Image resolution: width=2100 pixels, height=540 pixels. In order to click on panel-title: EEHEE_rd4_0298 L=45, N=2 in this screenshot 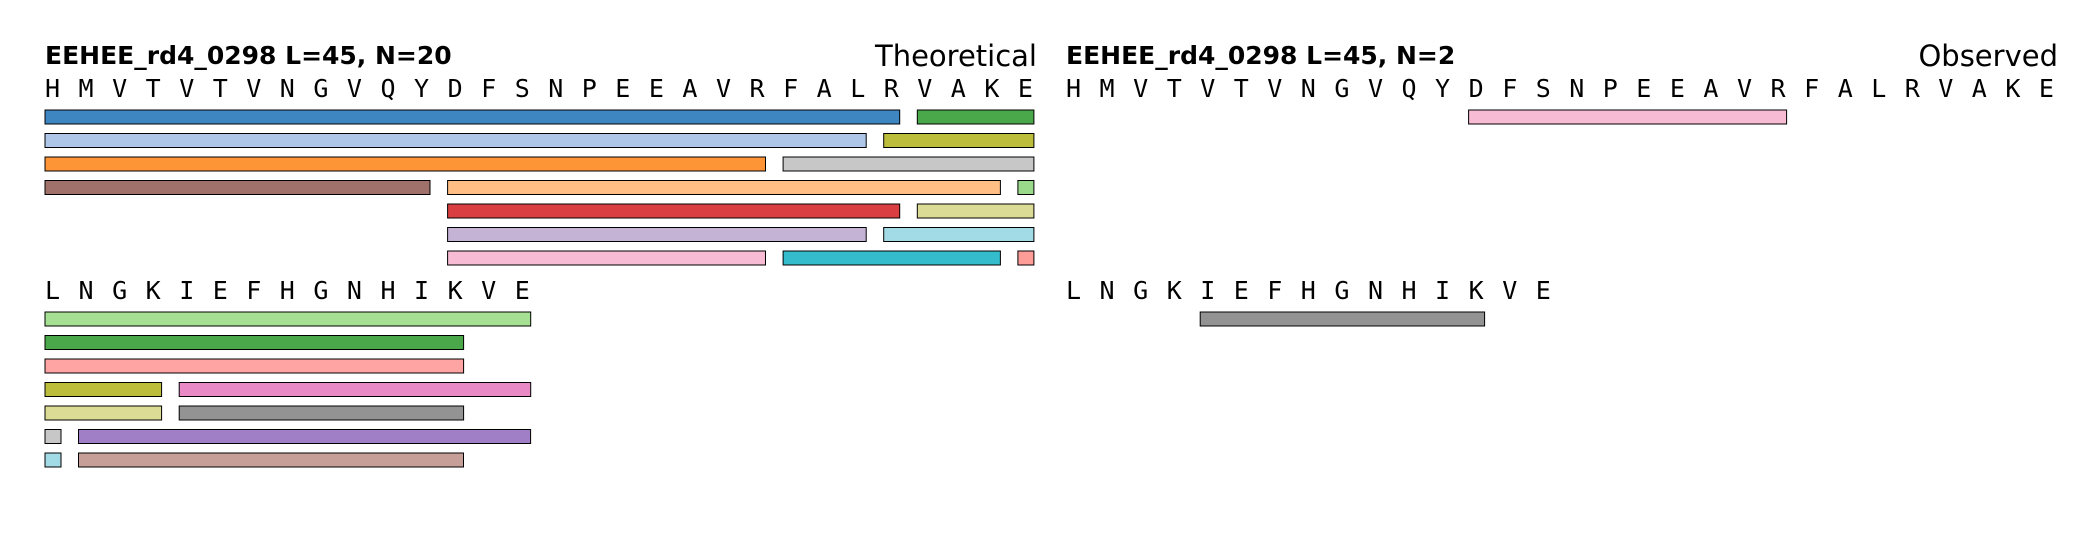, I will do `click(1260, 55)`.